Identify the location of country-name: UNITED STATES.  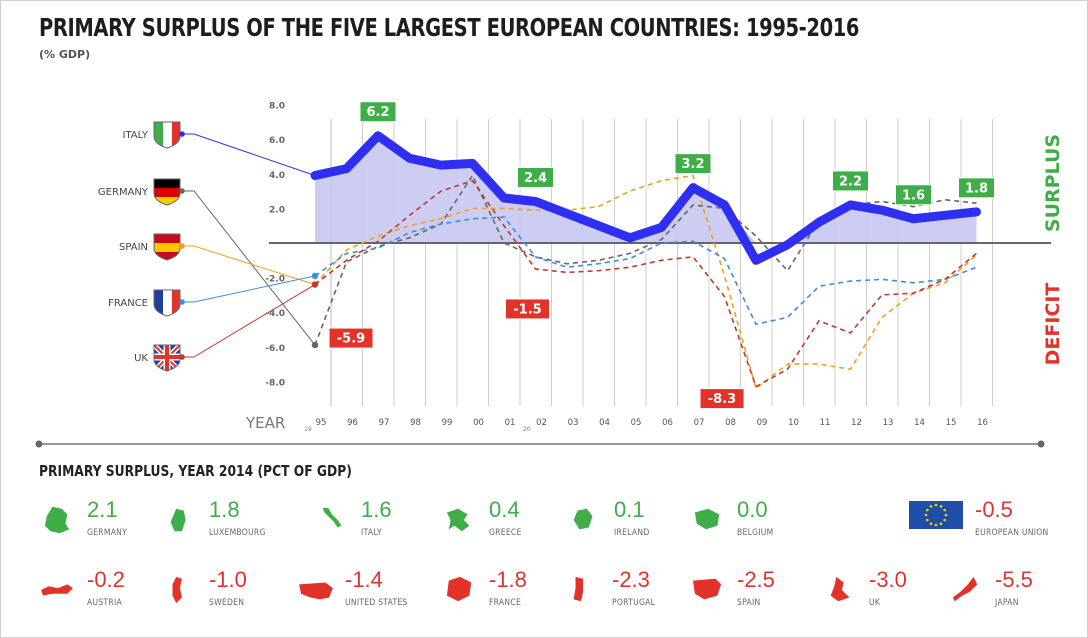
(376, 603).